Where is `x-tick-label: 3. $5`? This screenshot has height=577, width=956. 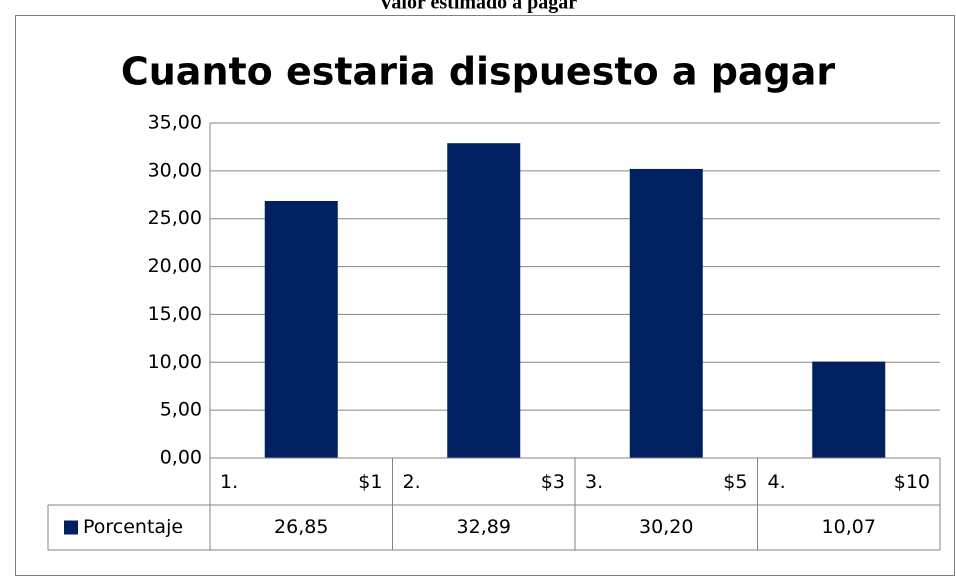 x-tick-label: 3. $5 is located at coordinates (666, 481).